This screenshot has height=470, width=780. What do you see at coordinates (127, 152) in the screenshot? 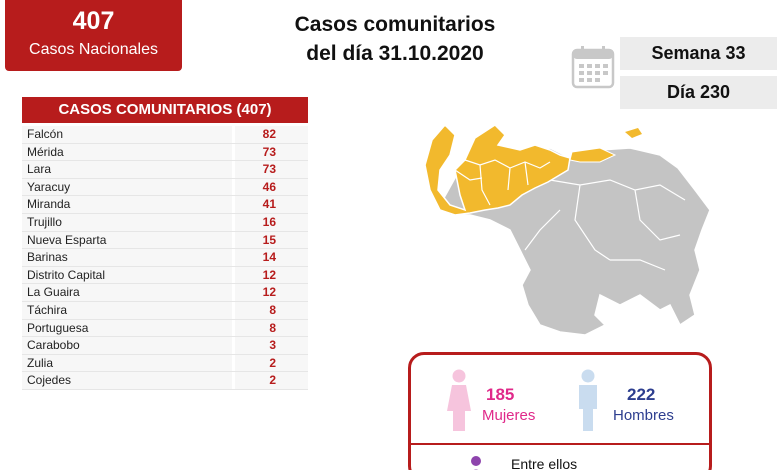
I see `state-name: Mérida` at bounding box center [127, 152].